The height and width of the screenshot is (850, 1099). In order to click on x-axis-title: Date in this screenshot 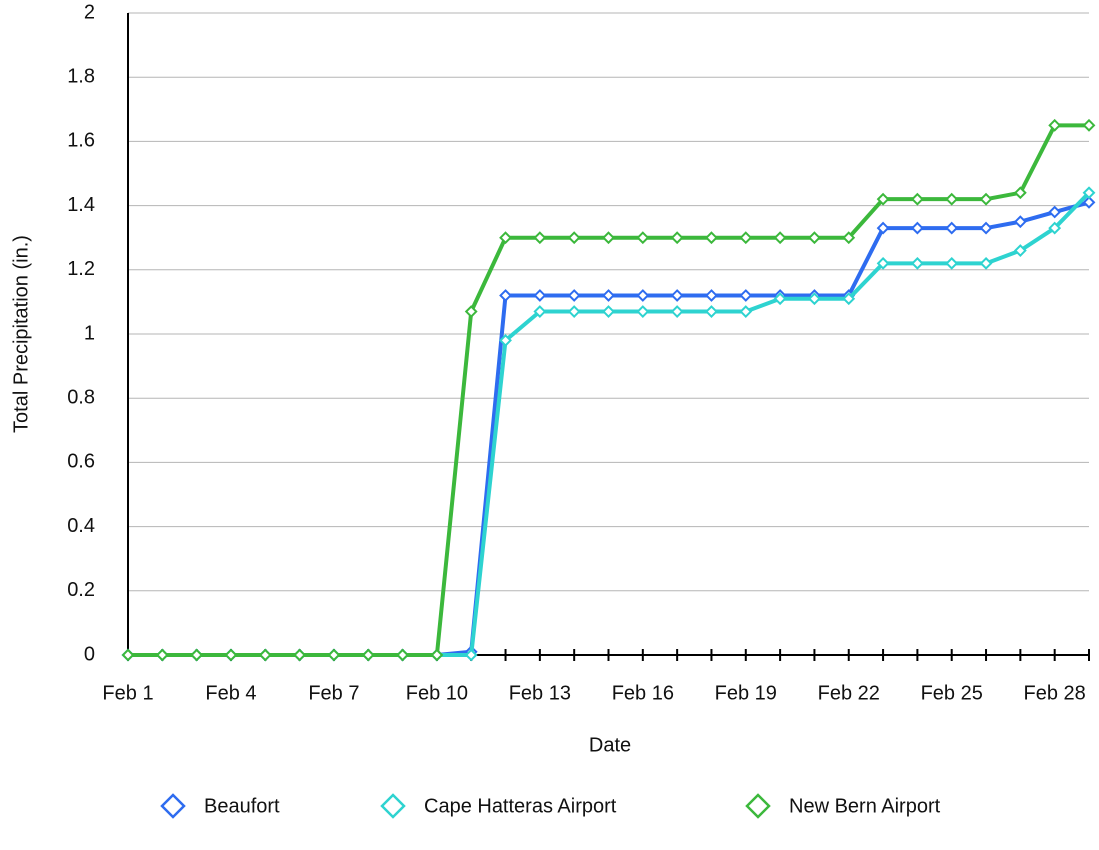, I will do `click(610, 745)`.